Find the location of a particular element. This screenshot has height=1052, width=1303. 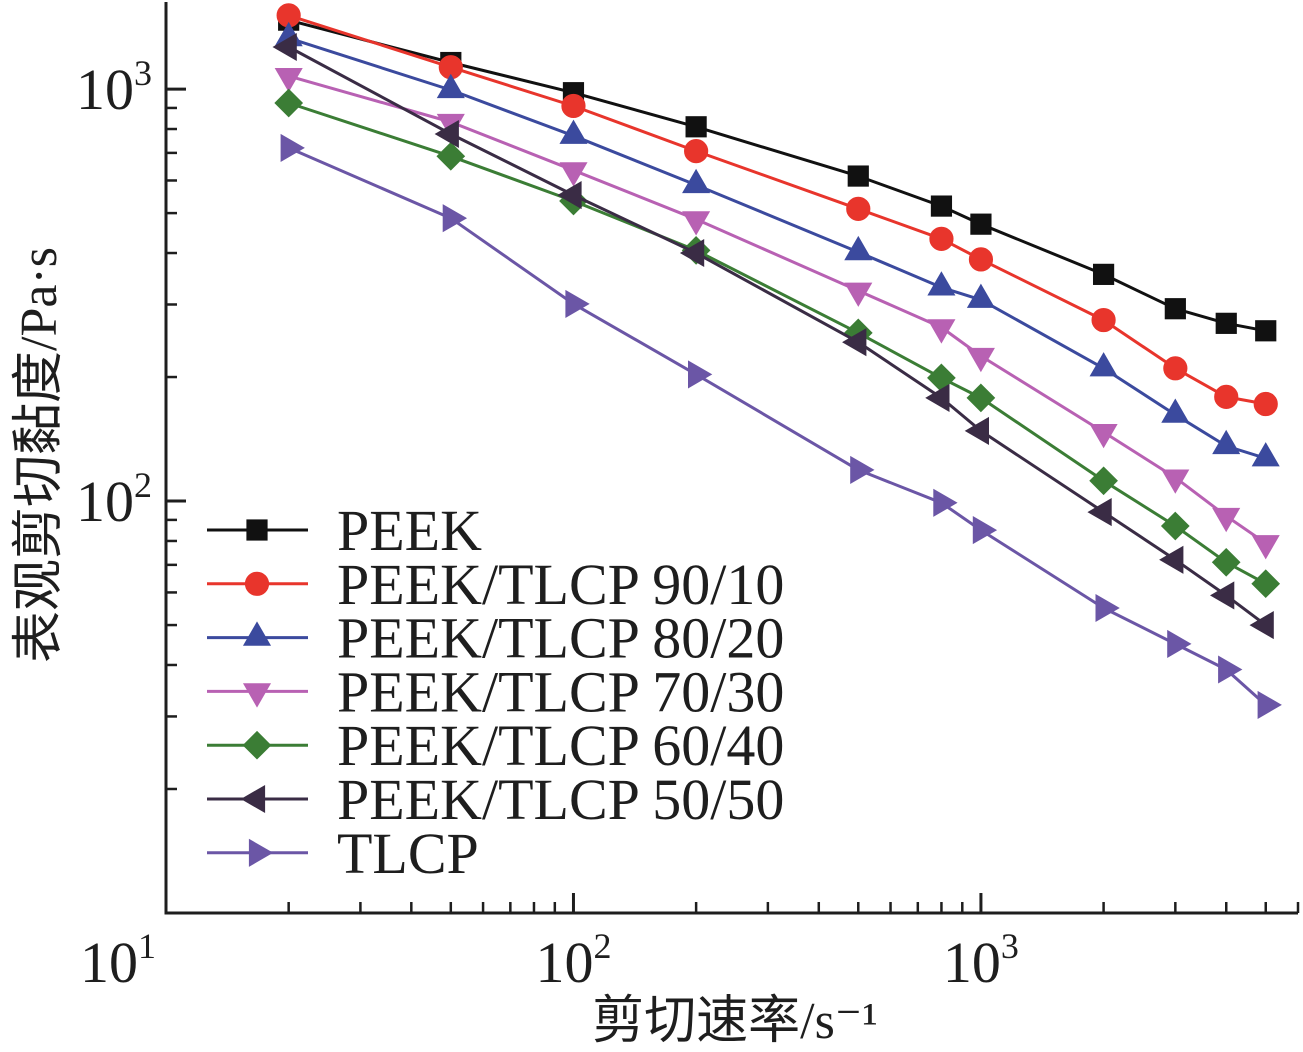

legend-label: PEEK/TLCP 80/20 is located at coordinates (560, 638).